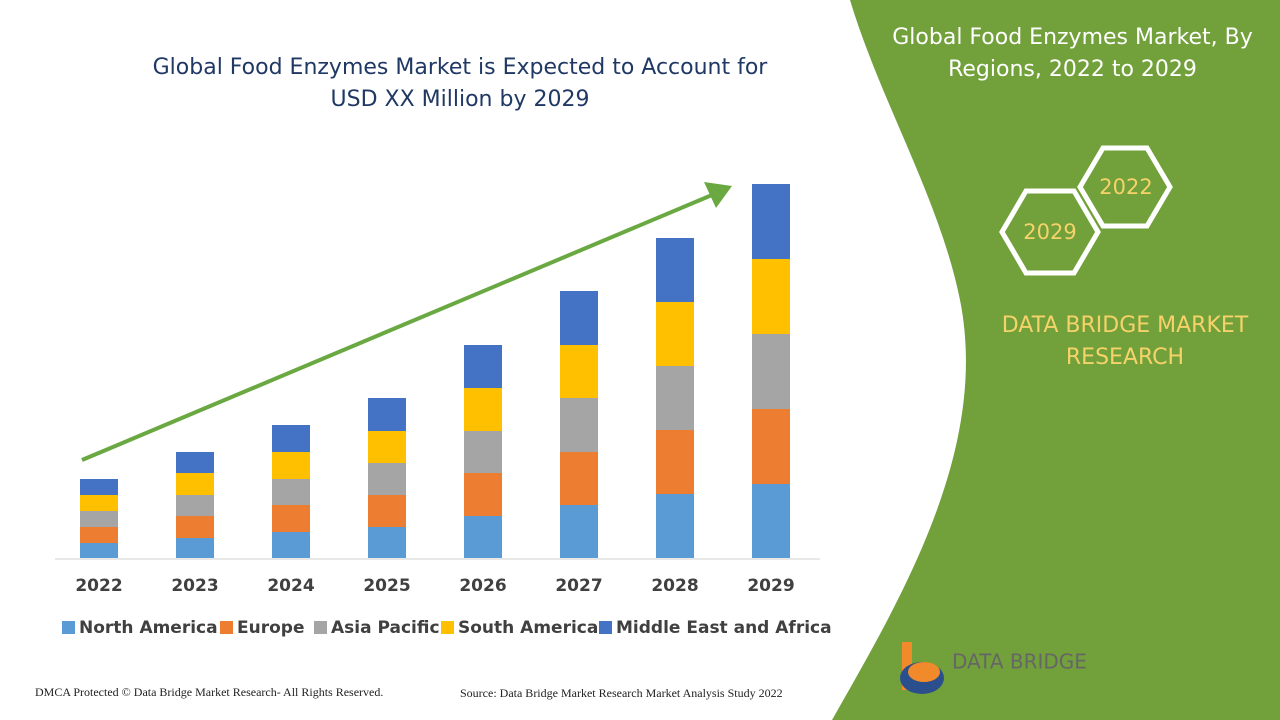 The width and height of the screenshot is (1280, 720). I want to click on x-tick-label: 2027, so click(578, 586).